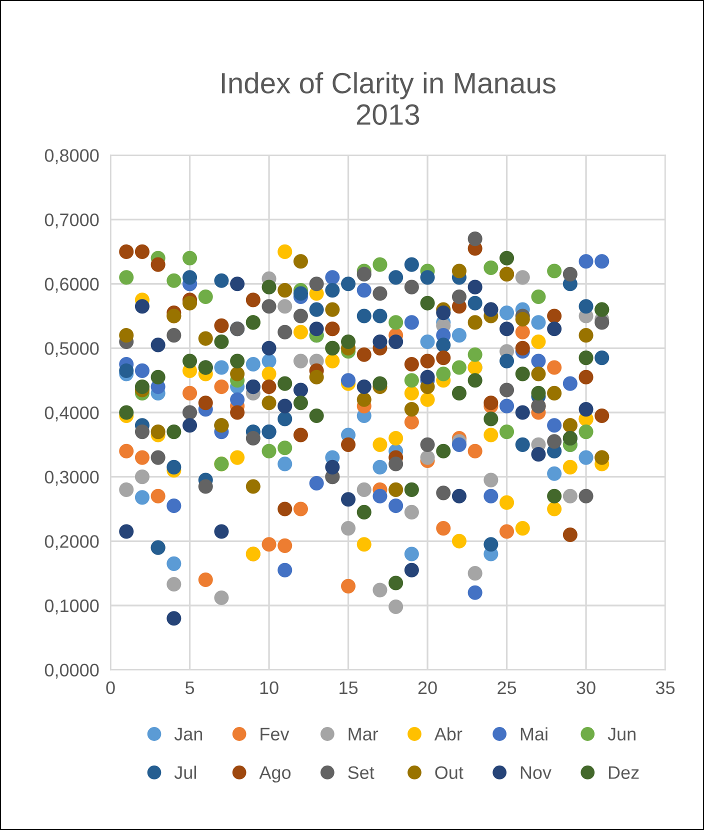 The height and width of the screenshot is (830, 704). Describe the element at coordinates (188, 734) in the screenshot. I see `legend-label: Jan` at that location.